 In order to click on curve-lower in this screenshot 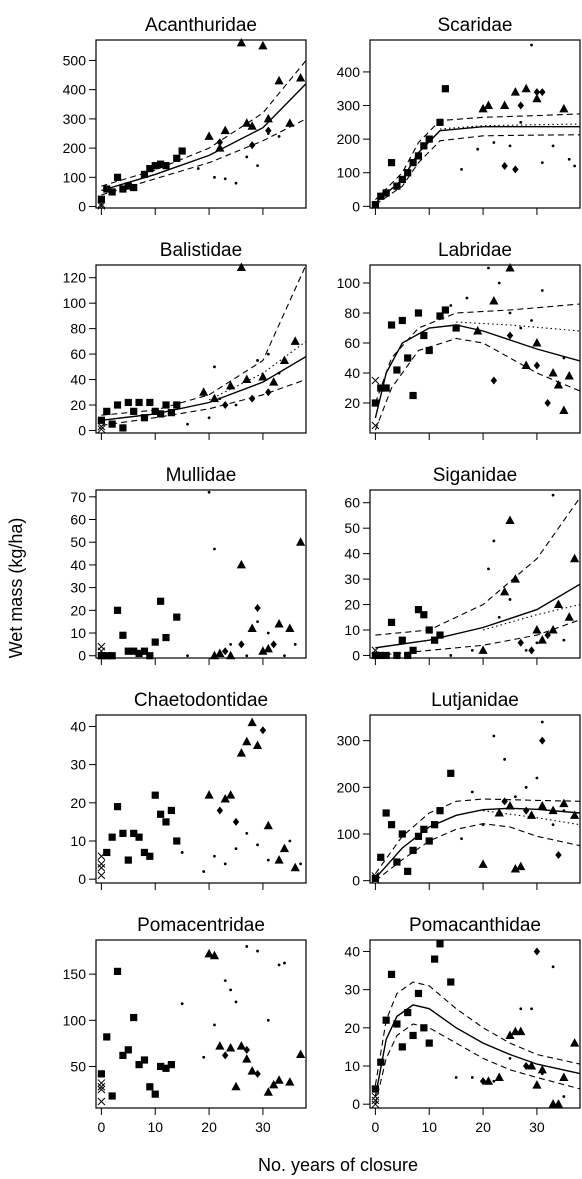, I will do `click(477, 852)`.